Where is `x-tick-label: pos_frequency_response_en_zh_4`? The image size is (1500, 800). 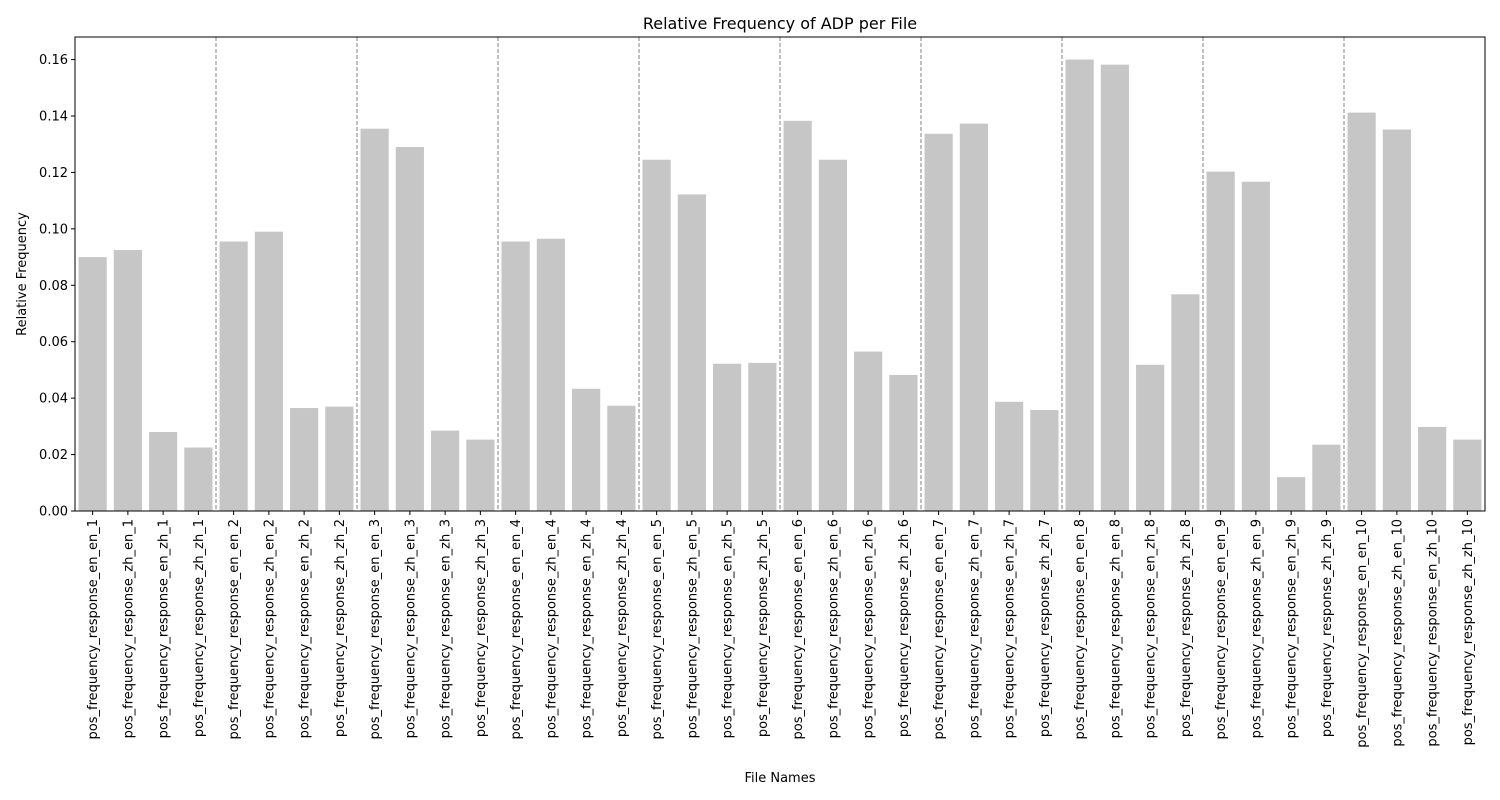 x-tick-label: pos_frequency_response_en_zh_4 is located at coordinates (587, 628).